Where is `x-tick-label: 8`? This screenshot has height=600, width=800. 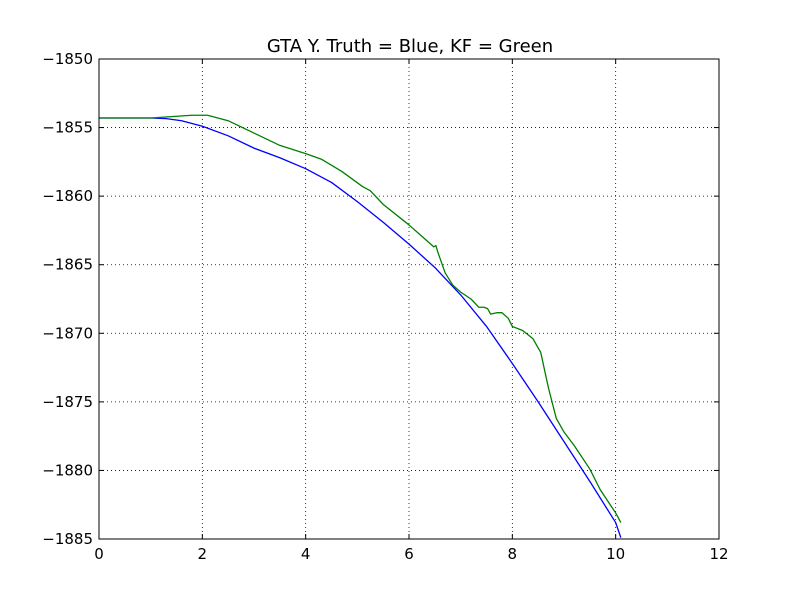 x-tick-label: 8 is located at coordinates (513, 554).